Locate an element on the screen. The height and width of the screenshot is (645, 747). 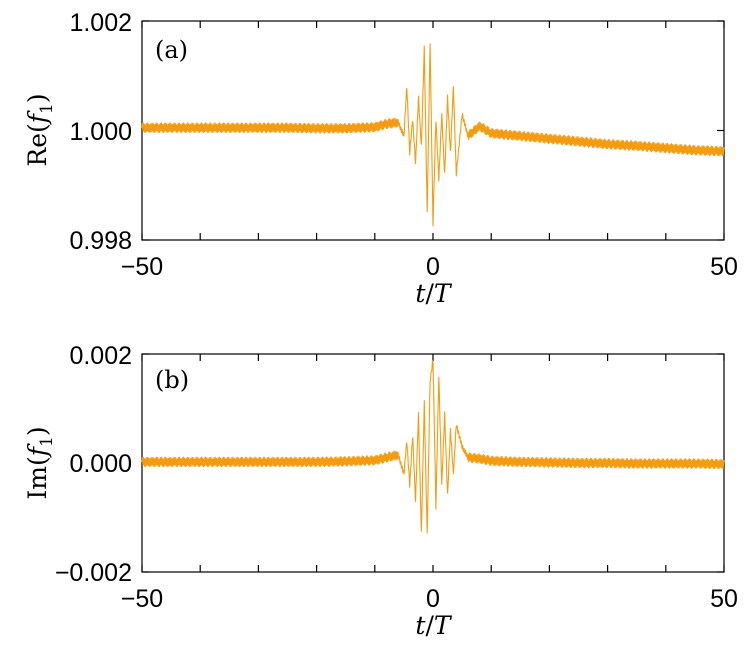
panel-b-xlabel: t/T is located at coordinates (433, 625).